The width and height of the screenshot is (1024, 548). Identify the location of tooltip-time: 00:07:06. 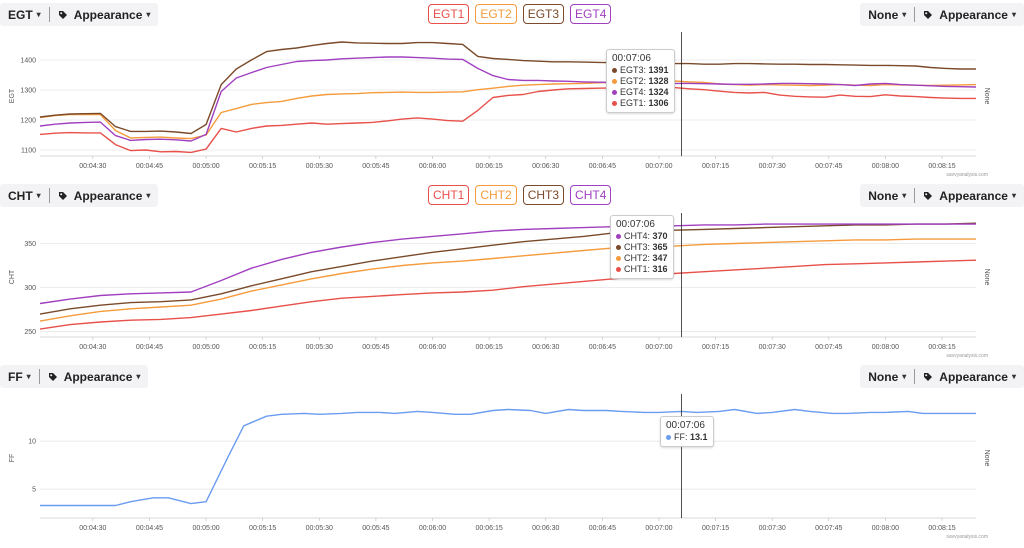
(685, 425).